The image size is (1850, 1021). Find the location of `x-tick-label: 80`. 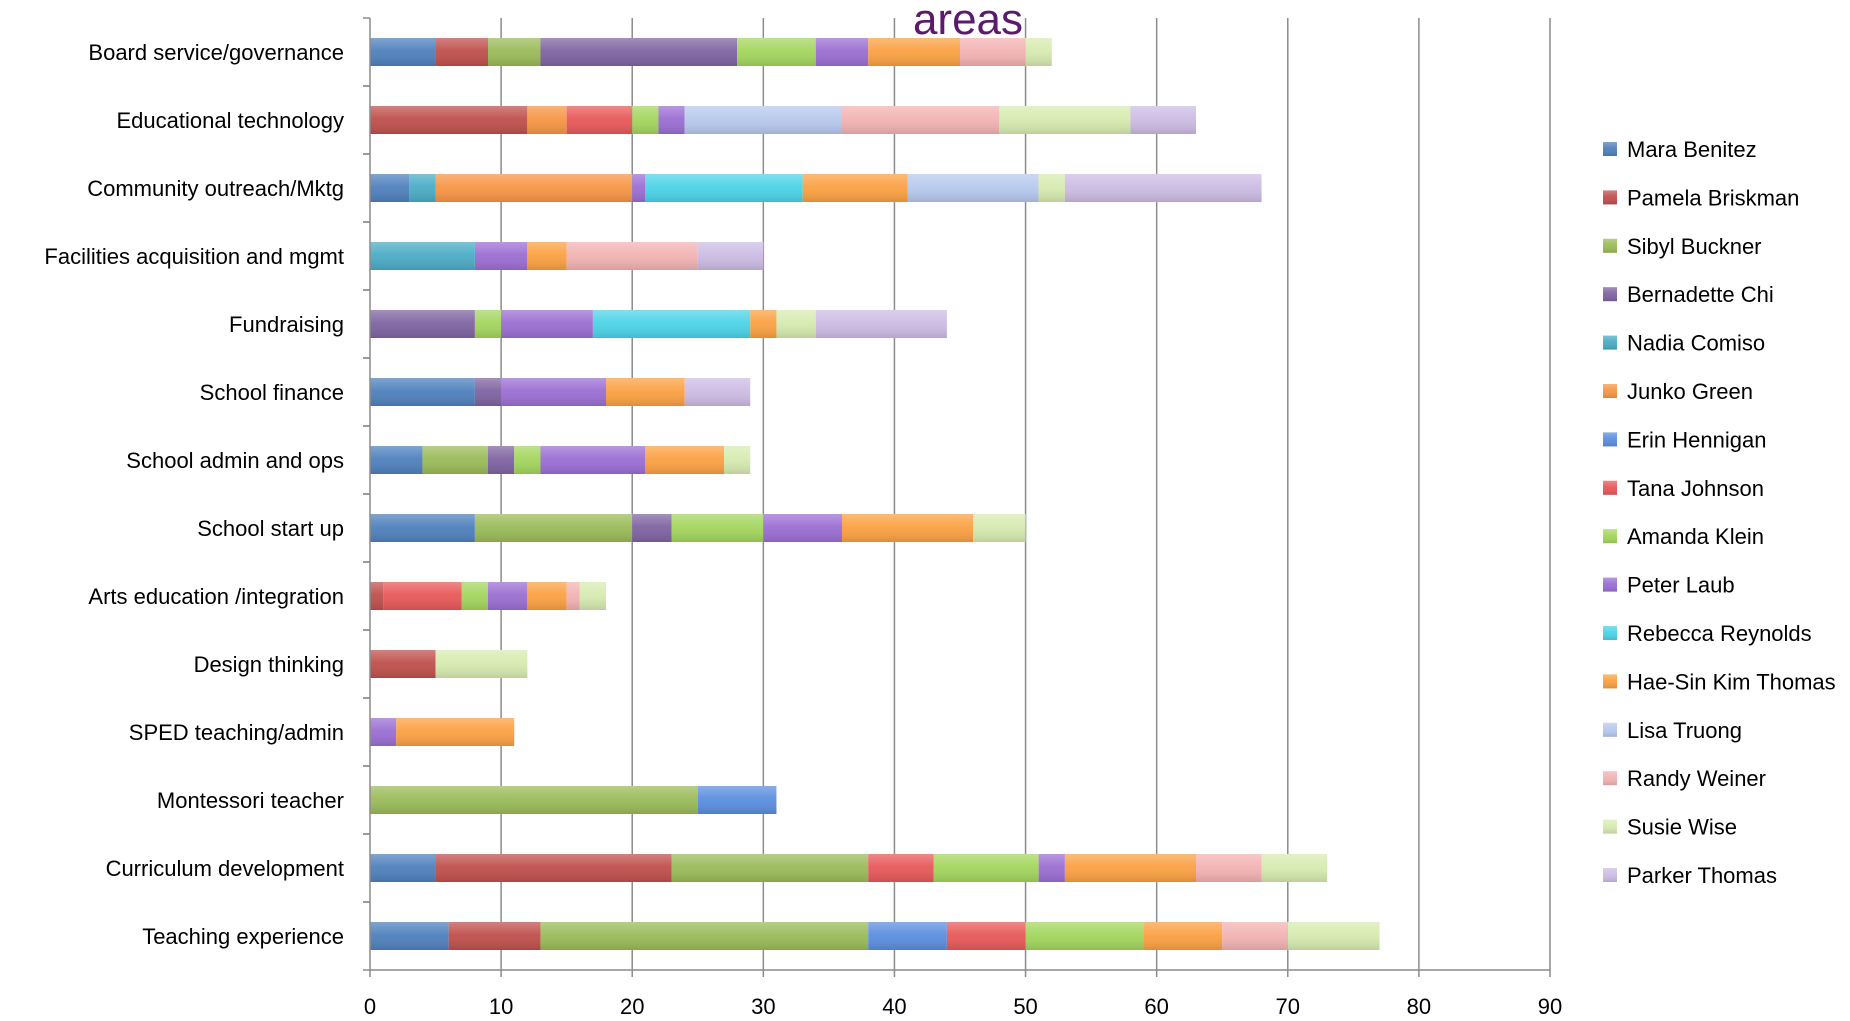

x-tick-label: 80 is located at coordinates (1419, 1005).